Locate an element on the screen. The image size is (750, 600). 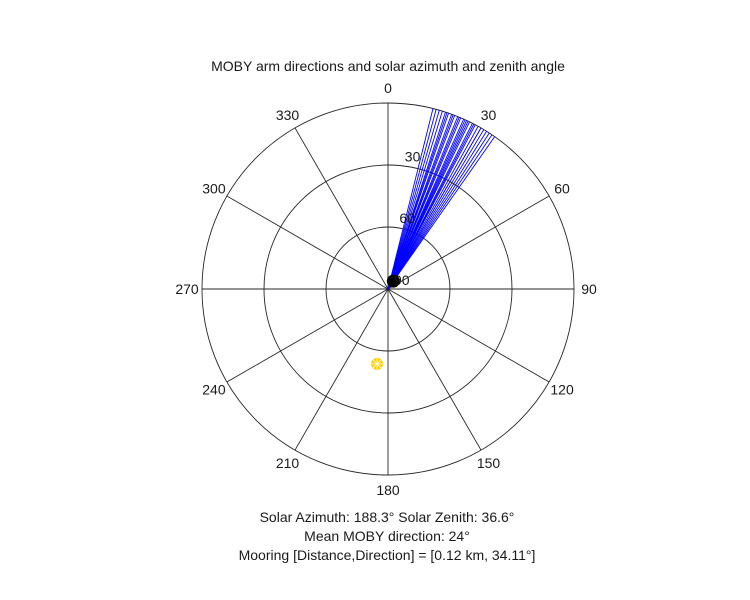
theta-tick-label: 240 is located at coordinates (214, 390).